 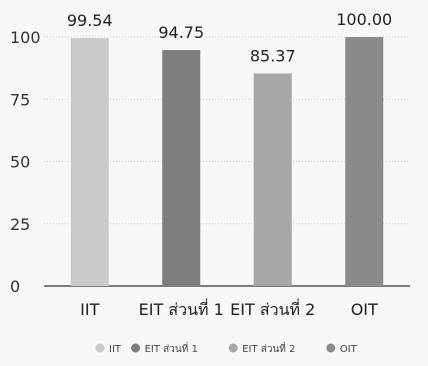 What do you see at coordinates (268, 348) in the screenshot?
I see `legend-label: EIT ส่วนที่ 2` at bounding box center [268, 348].